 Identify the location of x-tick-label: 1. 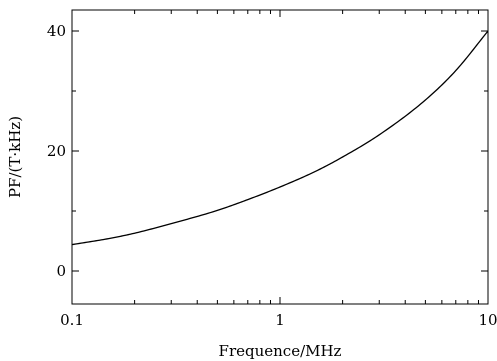
(280, 320).